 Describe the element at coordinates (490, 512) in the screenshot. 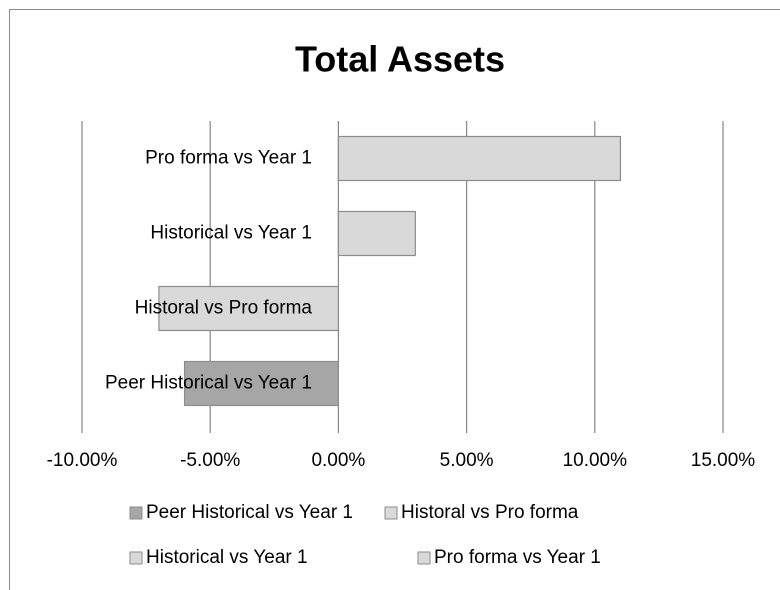

I see `legend-label: Historal vs Pro forma` at that location.